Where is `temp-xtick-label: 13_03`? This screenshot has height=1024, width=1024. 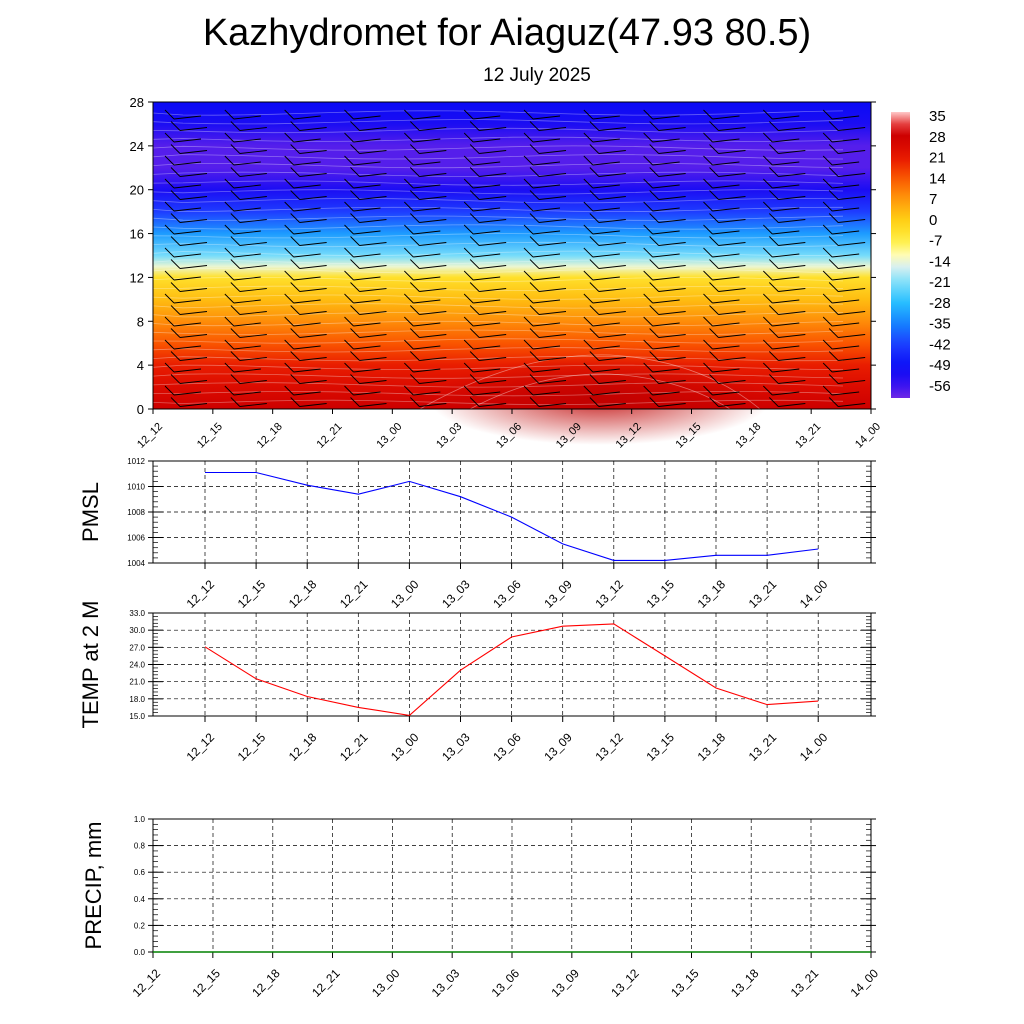
temp-xtick-label: 13_03 is located at coordinates (456, 747).